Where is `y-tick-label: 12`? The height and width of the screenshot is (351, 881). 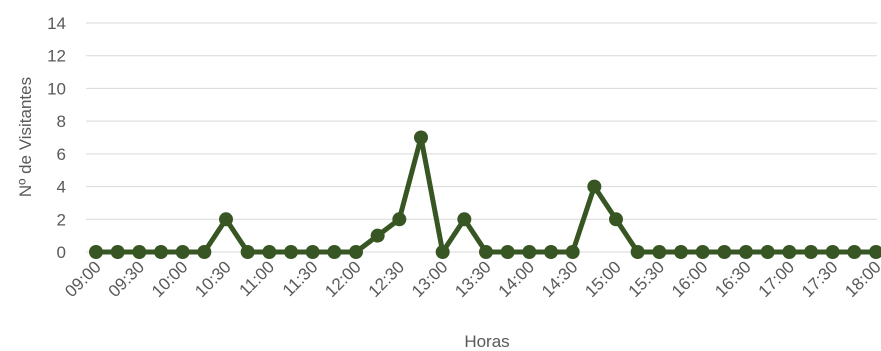 y-tick-label: 12 is located at coordinates (56, 56).